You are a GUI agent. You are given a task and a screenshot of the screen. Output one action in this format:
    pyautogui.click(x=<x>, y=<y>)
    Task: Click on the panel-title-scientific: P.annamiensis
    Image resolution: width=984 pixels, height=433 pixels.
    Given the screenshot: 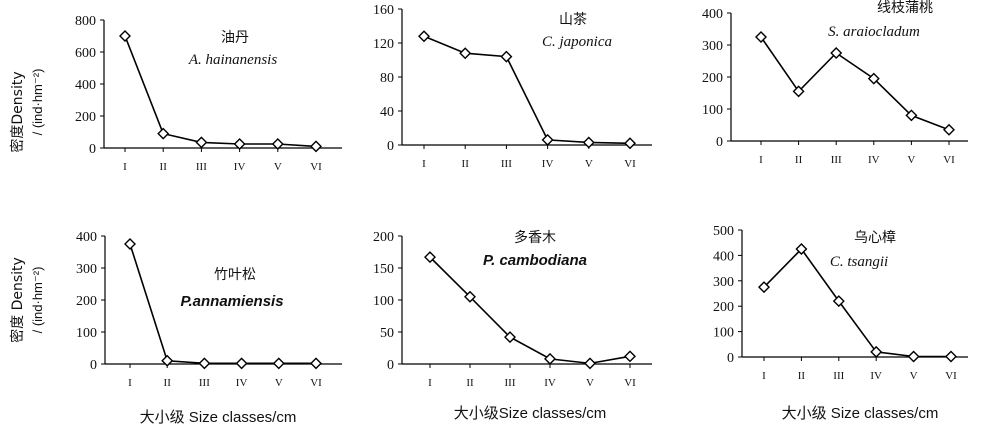 What is the action you would take?
    pyautogui.click(x=231, y=301)
    